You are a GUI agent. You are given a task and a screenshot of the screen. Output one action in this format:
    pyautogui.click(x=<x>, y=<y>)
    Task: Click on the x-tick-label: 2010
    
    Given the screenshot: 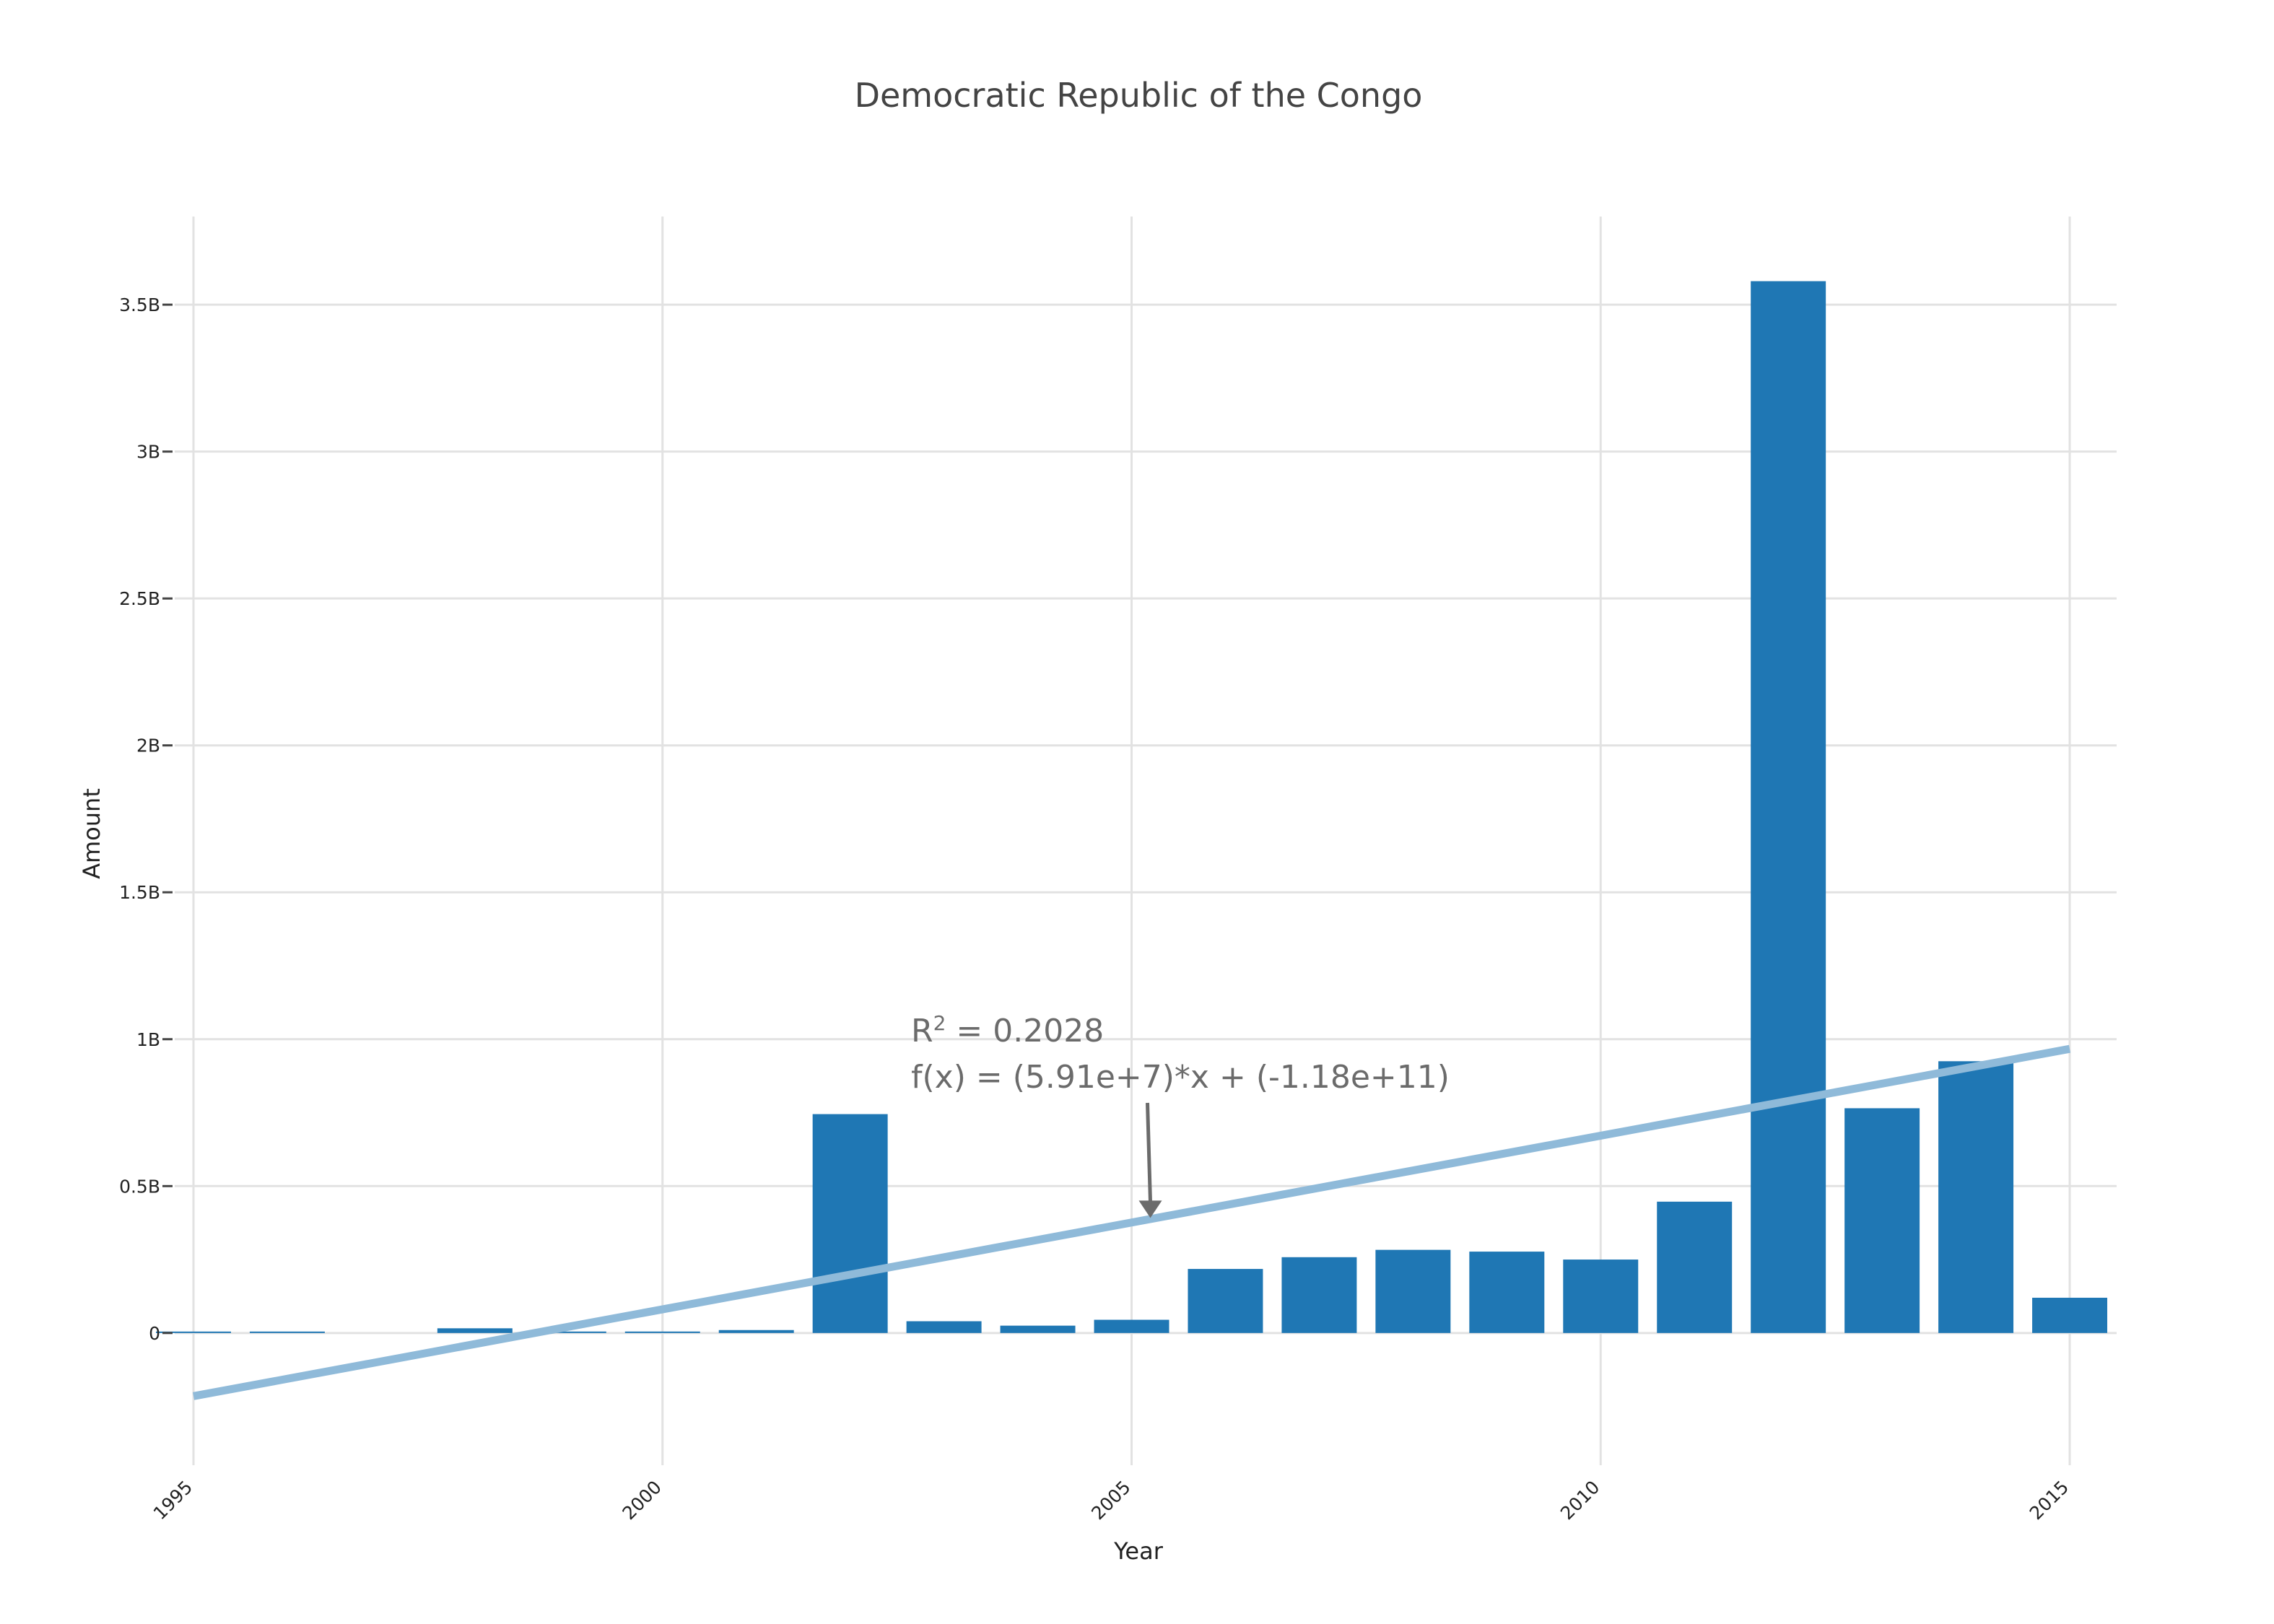 What is the action you would take?
    pyautogui.click(x=1580, y=1500)
    